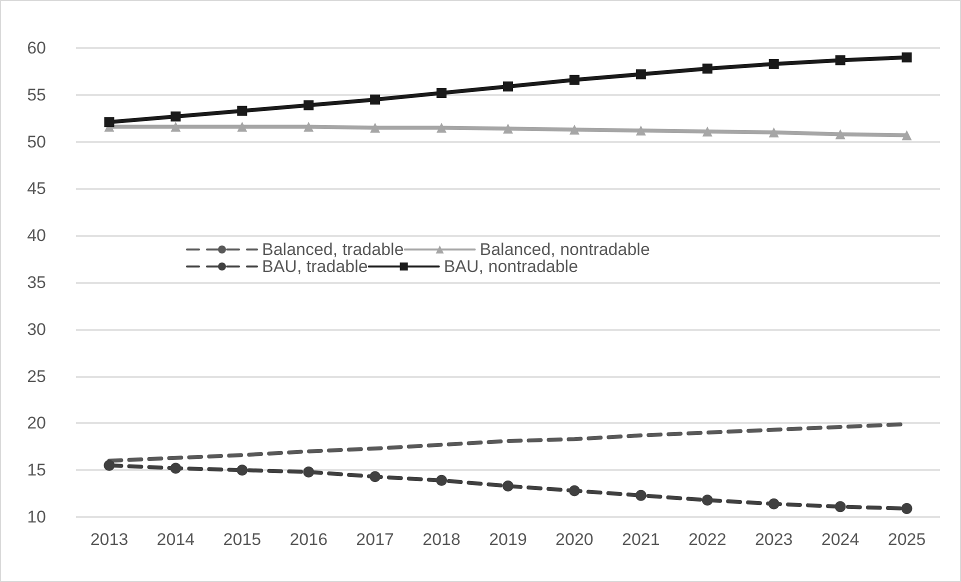 The image size is (961, 582). I want to click on x-tick-label: 2014, so click(175, 539).